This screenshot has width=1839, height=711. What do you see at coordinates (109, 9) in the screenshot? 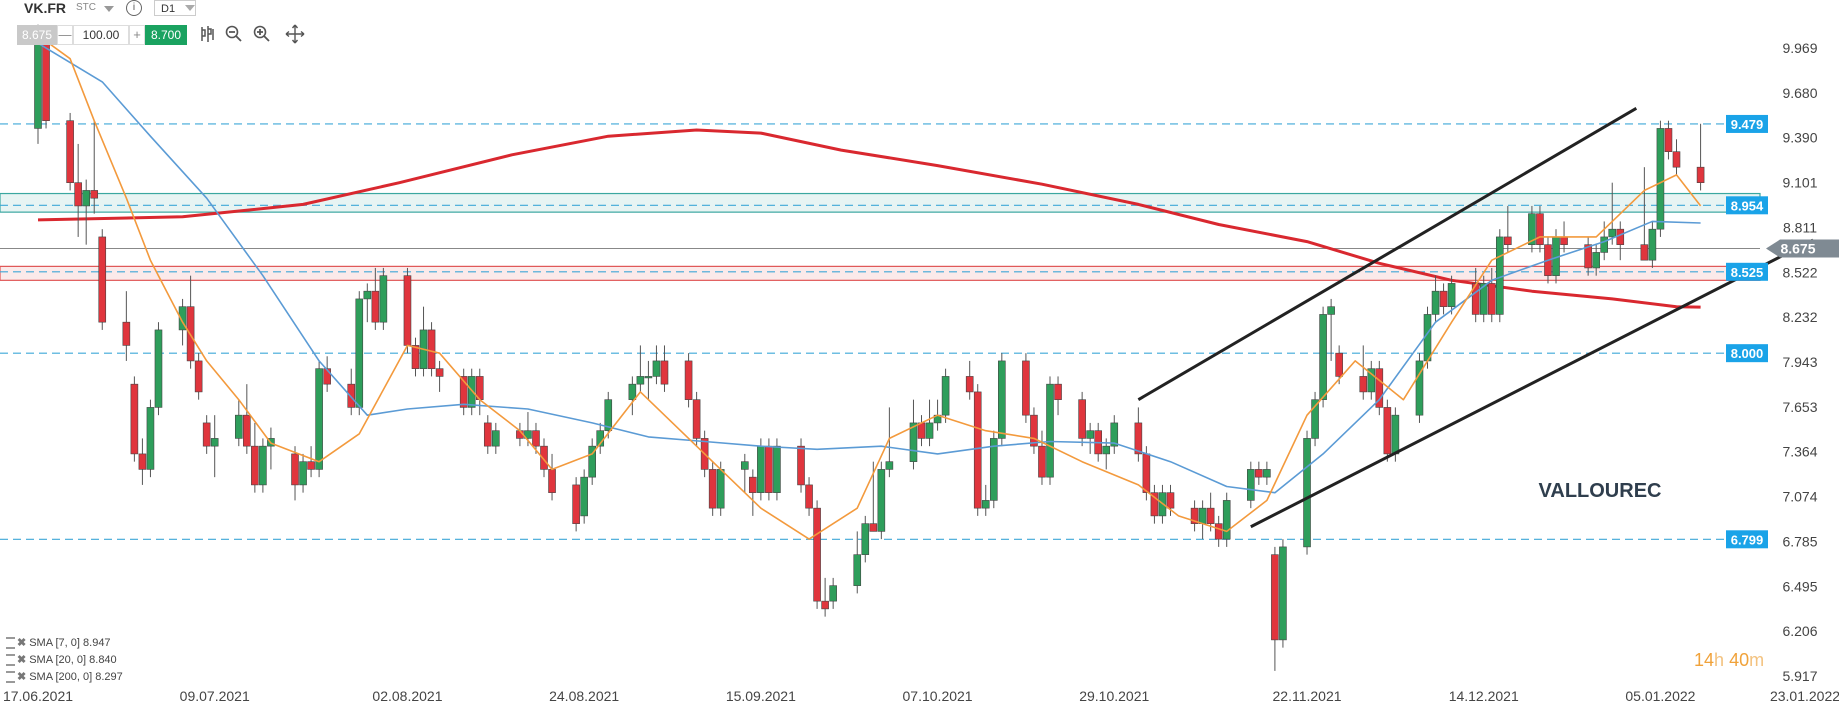
I see `symbol-dropdown-icon` at bounding box center [109, 9].